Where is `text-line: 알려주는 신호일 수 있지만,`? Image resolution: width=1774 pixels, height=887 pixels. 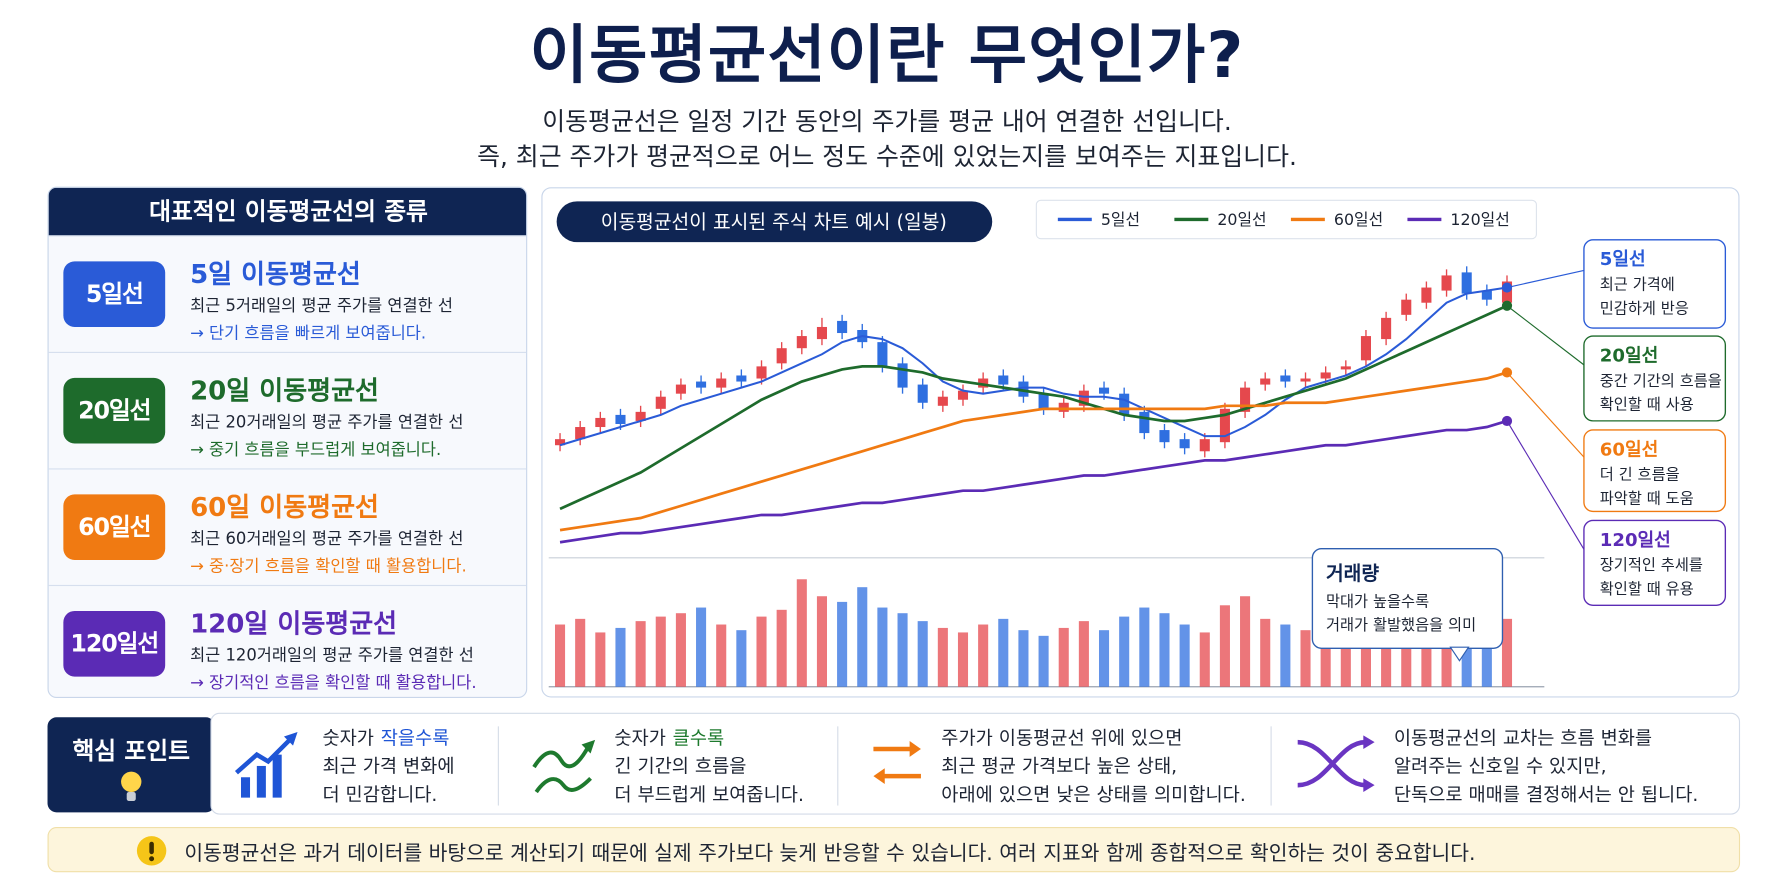 text-line: 알려주는 신호일 수 있지만, is located at coordinates (1500, 766).